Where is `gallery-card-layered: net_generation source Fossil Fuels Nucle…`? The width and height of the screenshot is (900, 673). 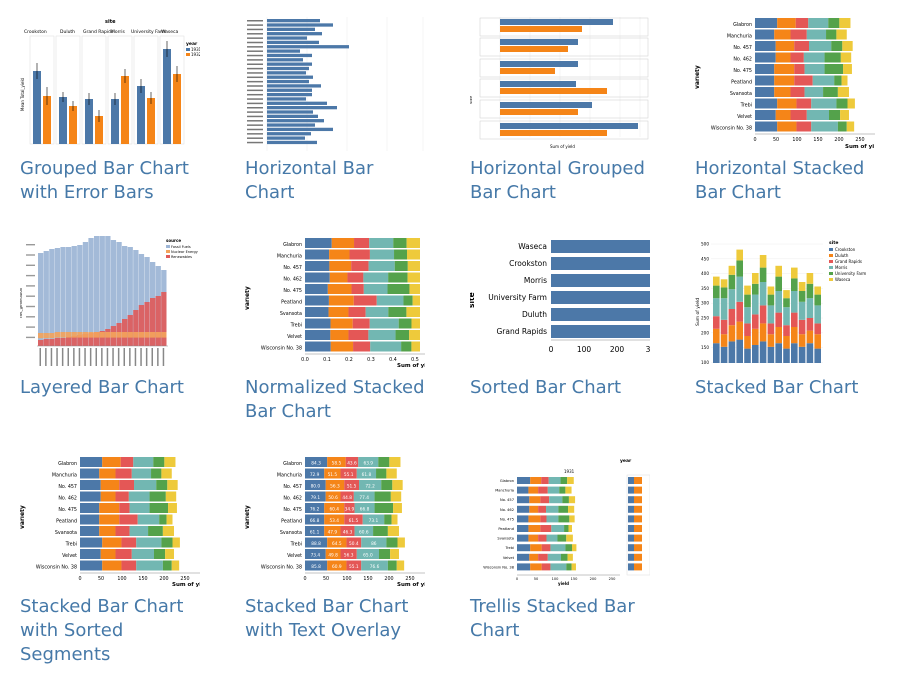 gallery-card-layered: net_generation source Fossil Fuels Nucle… is located at coordinates (110, 318).